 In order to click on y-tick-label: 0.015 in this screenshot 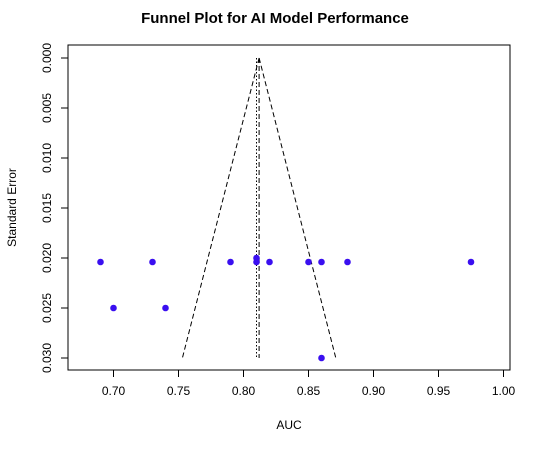, I will do `click(47, 208)`.